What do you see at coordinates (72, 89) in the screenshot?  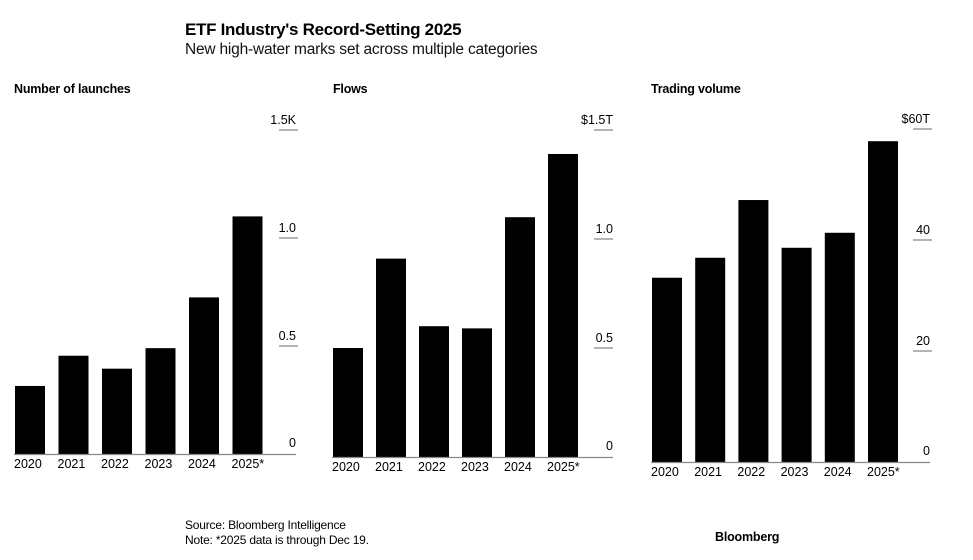 I see `panel-title-launches: Number of launches` at bounding box center [72, 89].